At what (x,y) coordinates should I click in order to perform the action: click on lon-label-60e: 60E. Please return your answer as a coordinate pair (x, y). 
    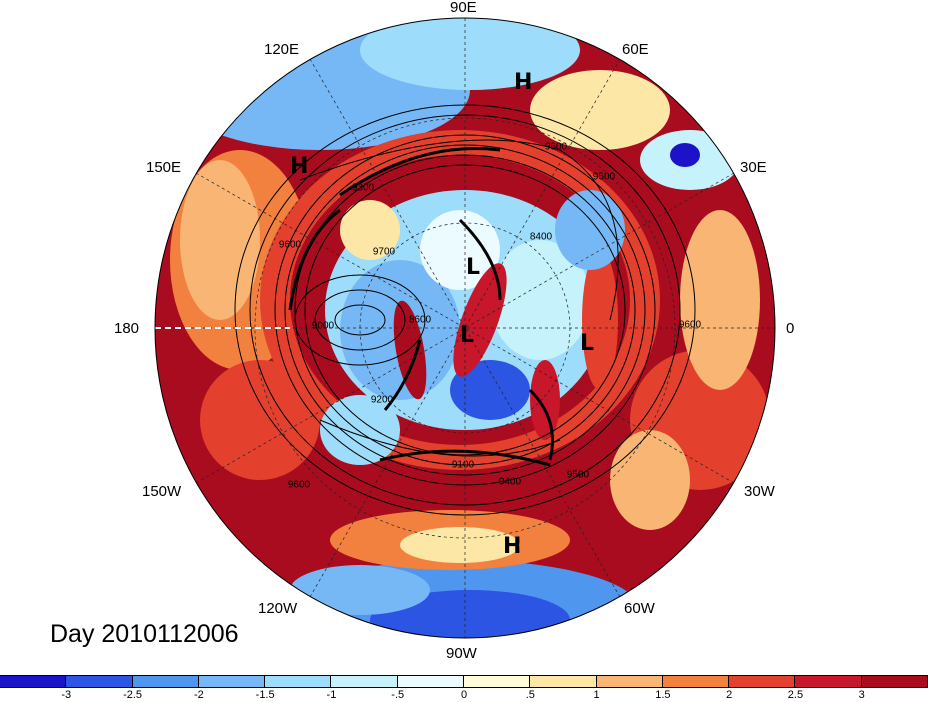
    Looking at the image, I should click on (635, 49).